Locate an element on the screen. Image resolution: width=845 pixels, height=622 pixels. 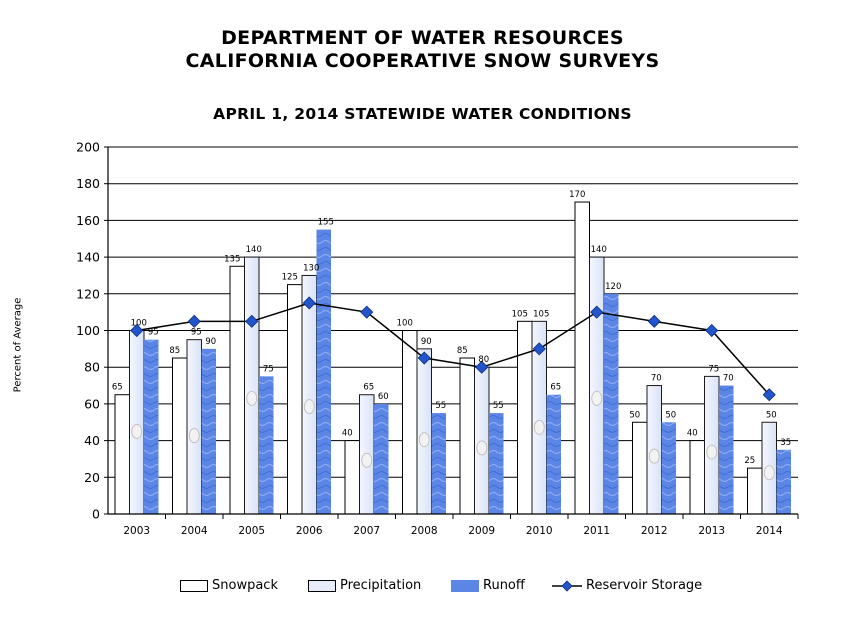
data-label: 90 is located at coordinates (210, 342).